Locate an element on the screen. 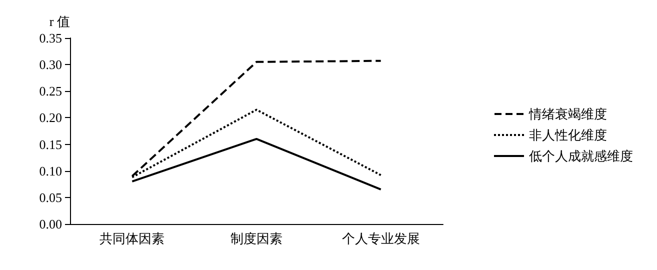 Image resolution: width=657 pixels, height=270 pixels. y-tick-label: 0.15 is located at coordinates (50, 144).